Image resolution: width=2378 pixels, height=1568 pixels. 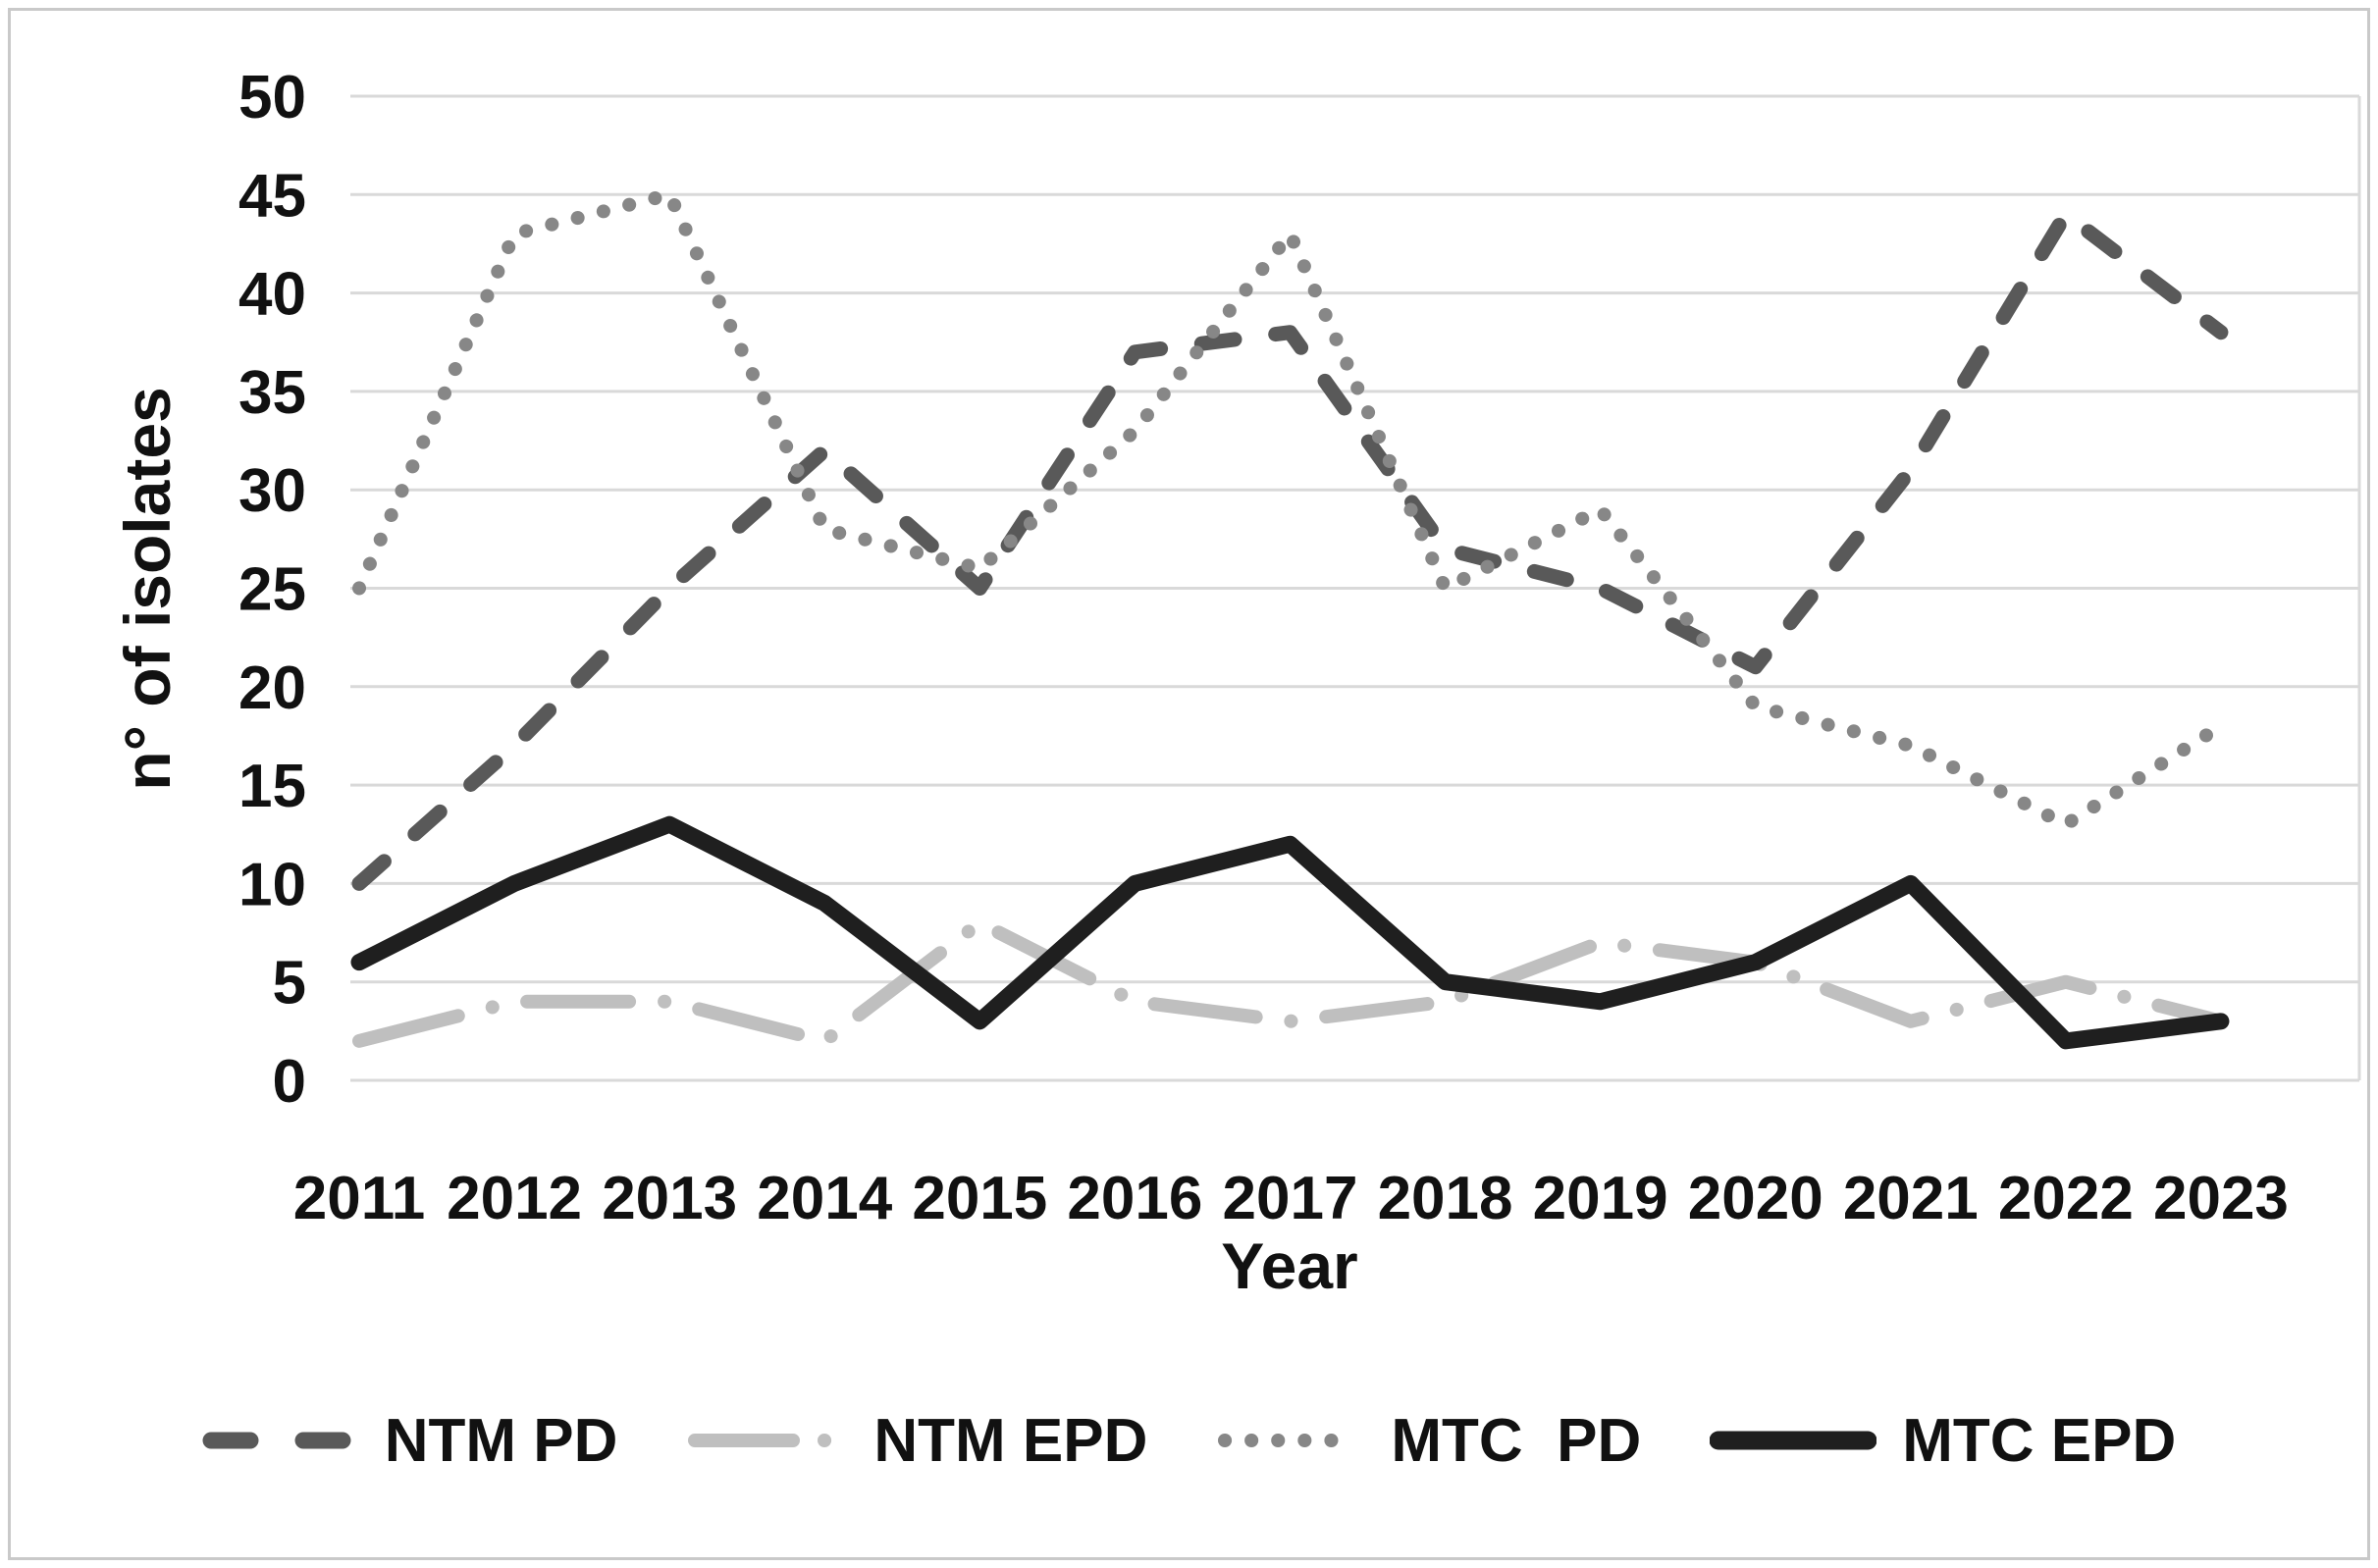 What do you see at coordinates (272, 590) in the screenshot?
I see `y-tick-label: 25` at bounding box center [272, 590].